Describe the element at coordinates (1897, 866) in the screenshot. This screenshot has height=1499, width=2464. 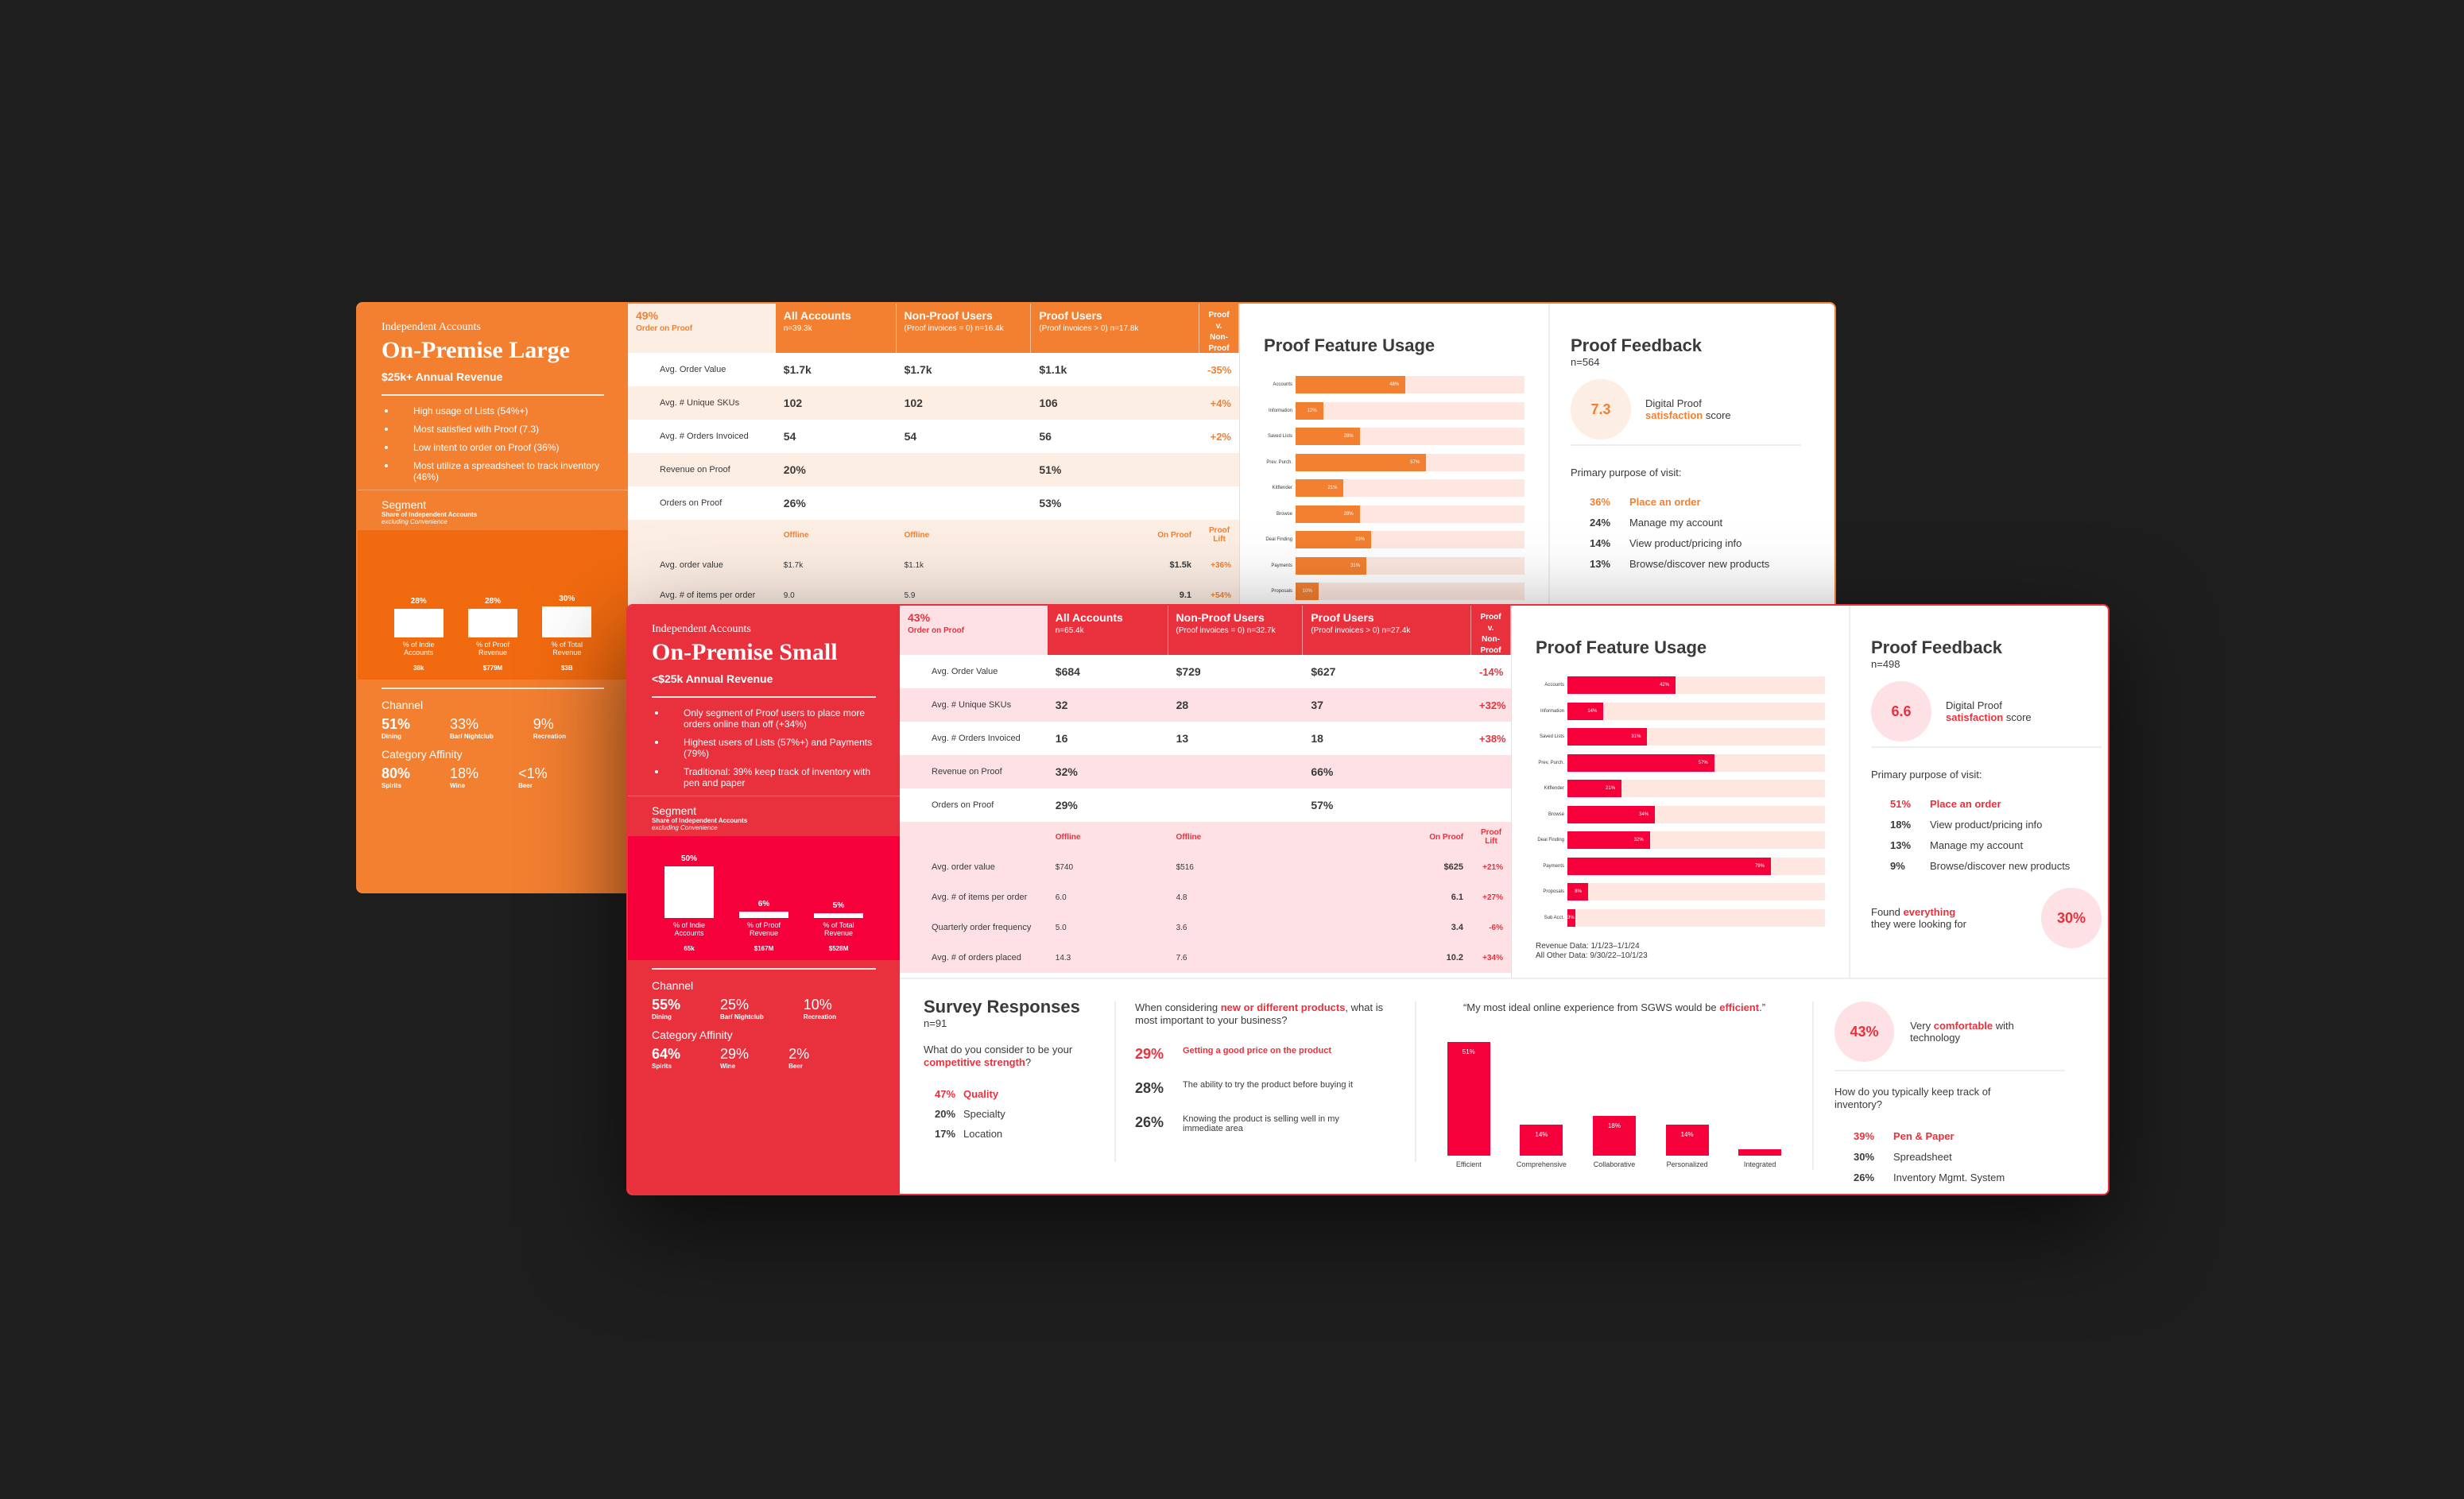
I see `item-pct: 9%` at that location.